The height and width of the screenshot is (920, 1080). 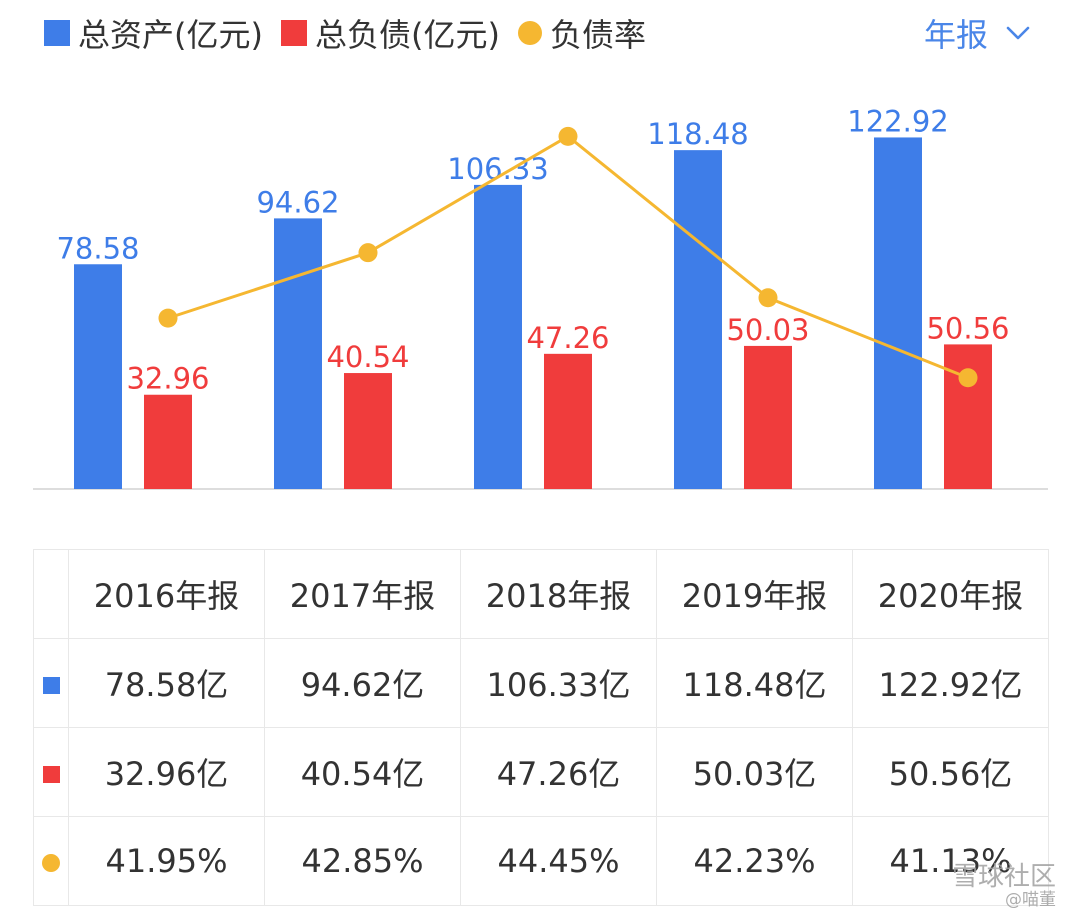 What do you see at coordinates (950, 683) in the screenshot?
I see `table-cell: 122.92亿` at bounding box center [950, 683].